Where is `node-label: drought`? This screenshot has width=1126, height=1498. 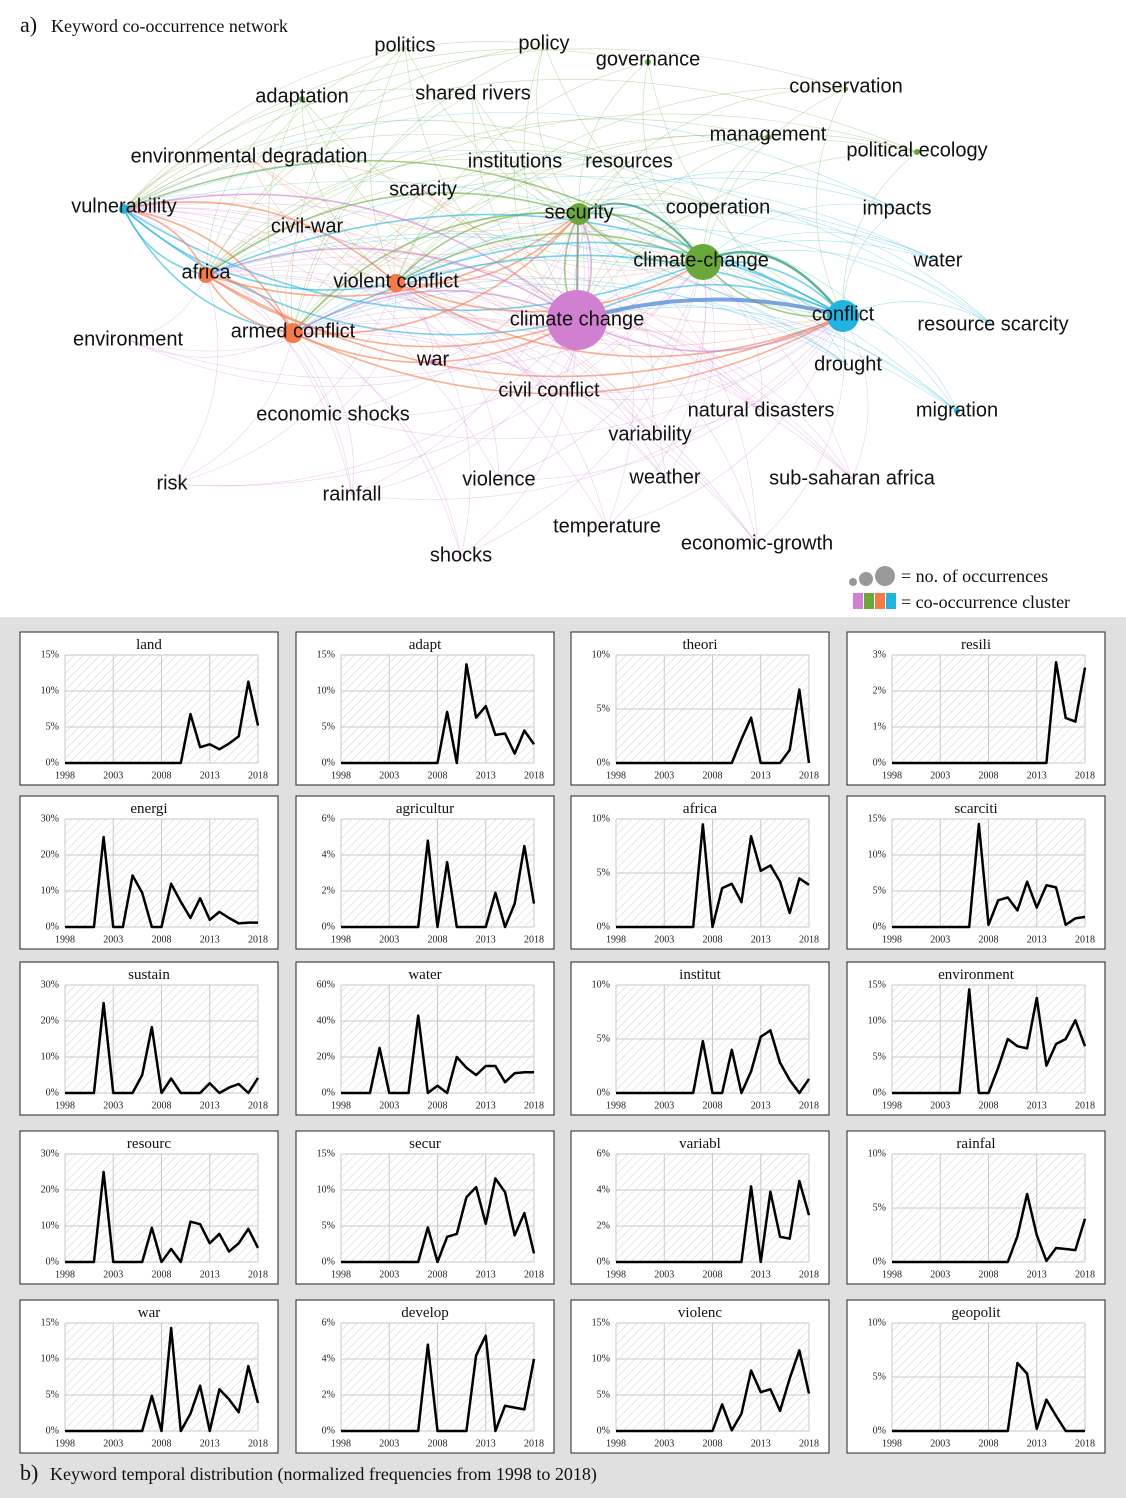
node-label: drought is located at coordinates (848, 364).